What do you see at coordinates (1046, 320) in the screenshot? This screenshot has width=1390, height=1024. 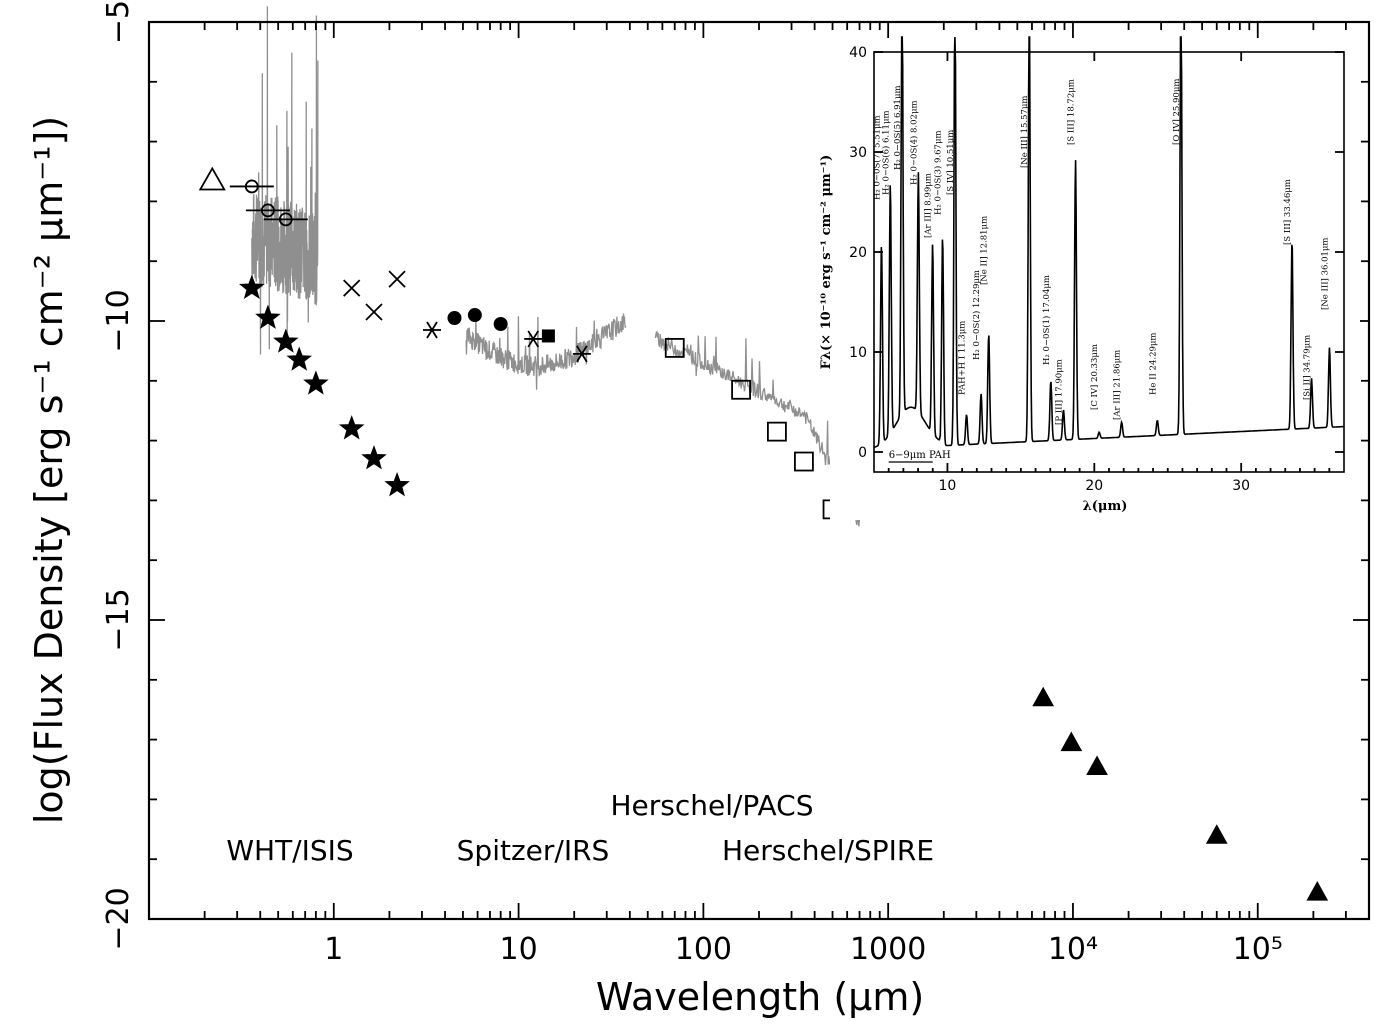 I see `spectral-line-label: H₂ 0−0S(1) 17.04μm` at bounding box center [1046, 320].